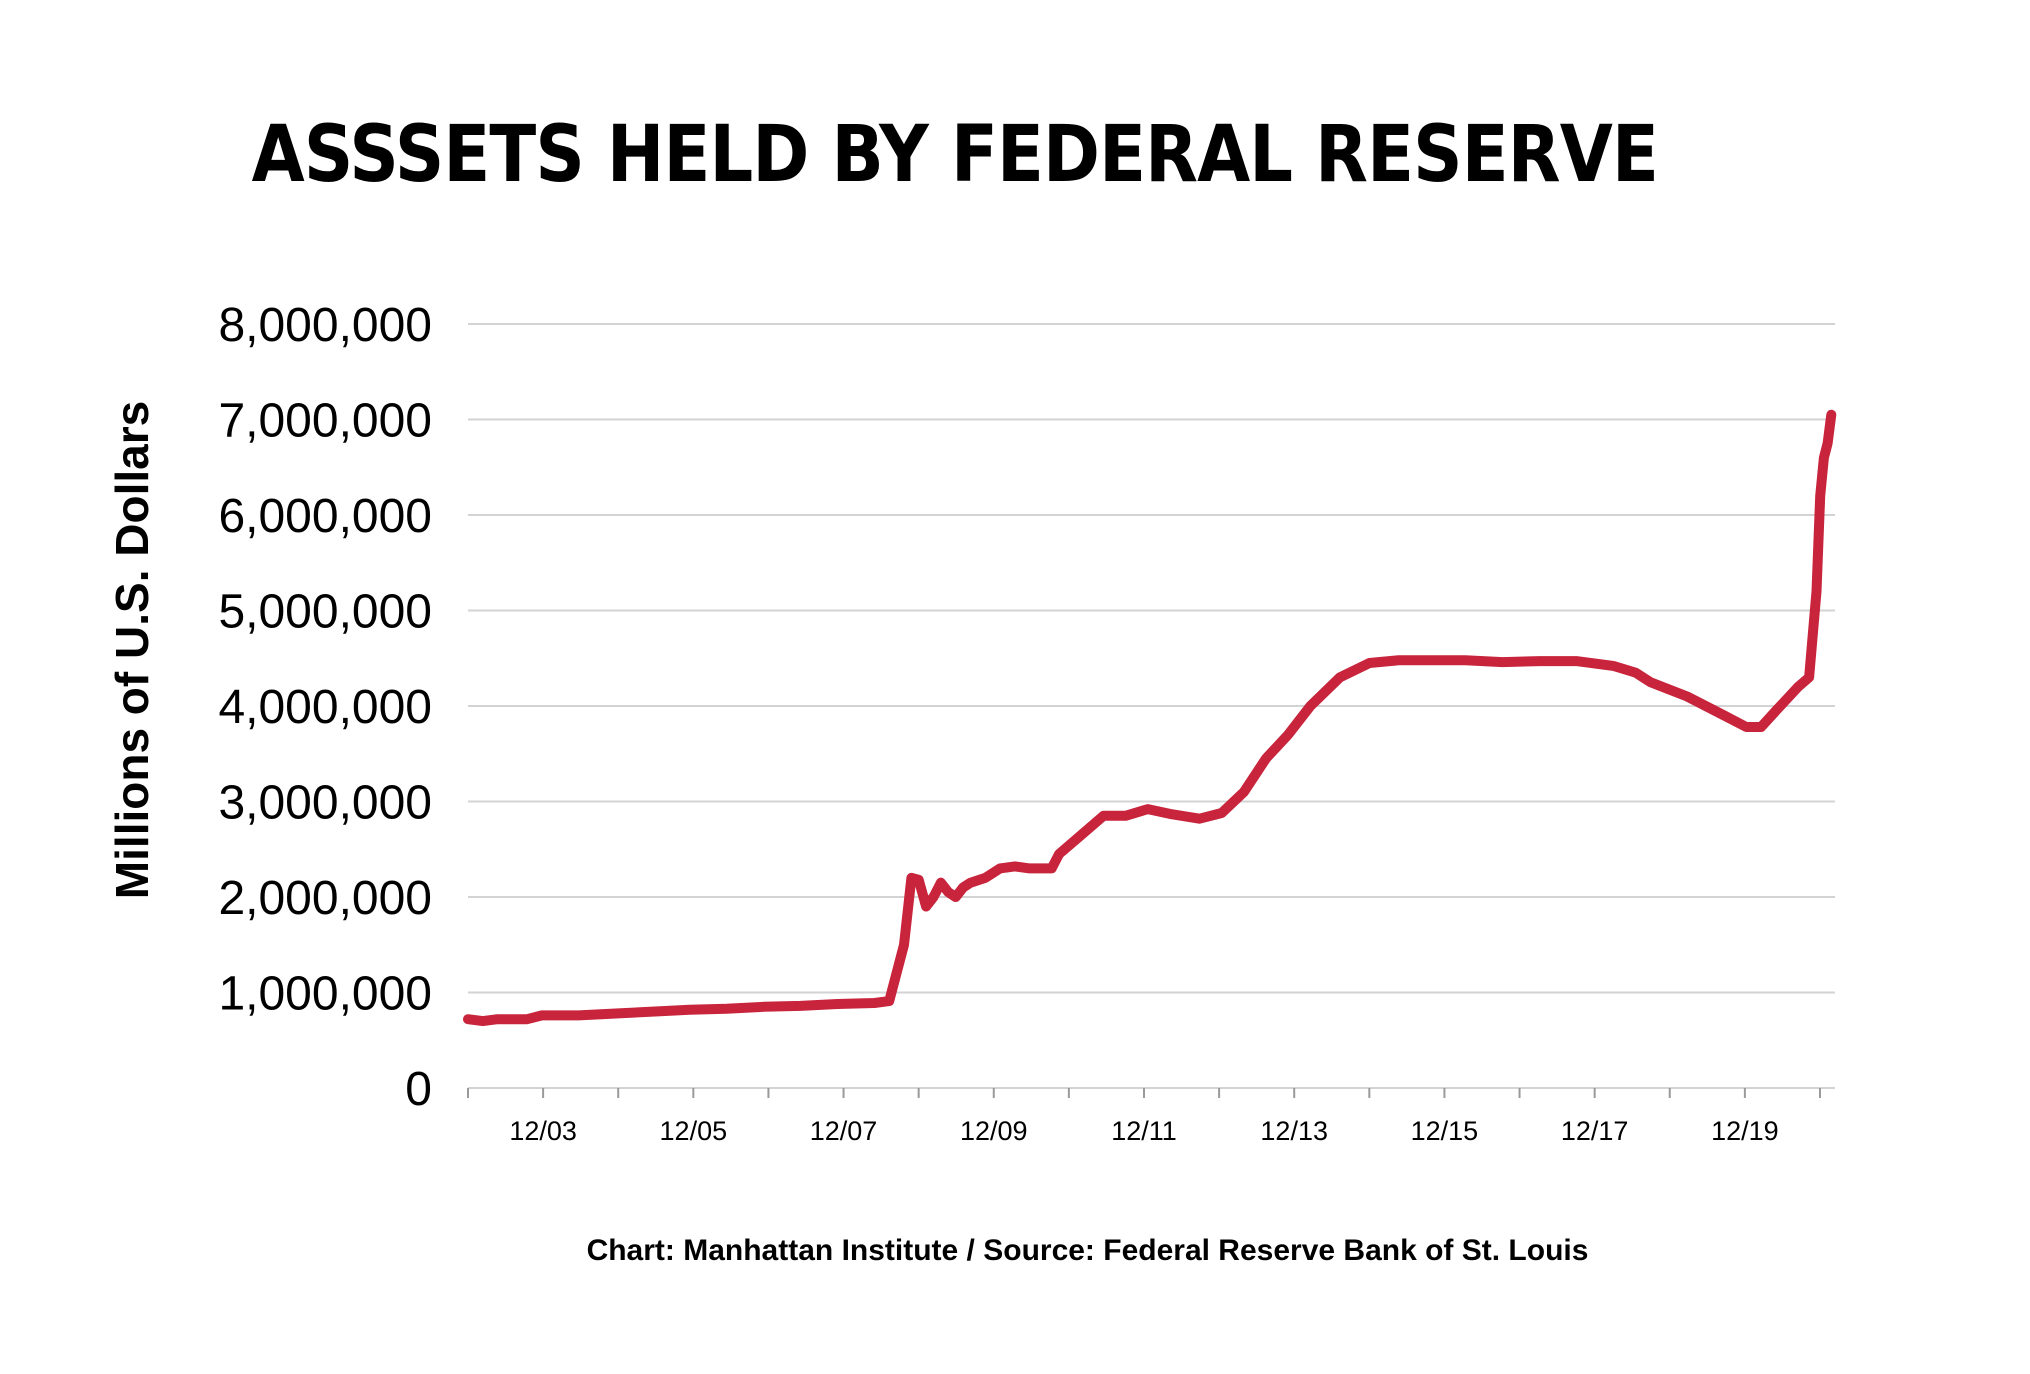 The width and height of the screenshot is (2030, 1374). What do you see at coordinates (325, 994) in the screenshot?
I see `y-tick-label: 1,000,000` at bounding box center [325, 994].